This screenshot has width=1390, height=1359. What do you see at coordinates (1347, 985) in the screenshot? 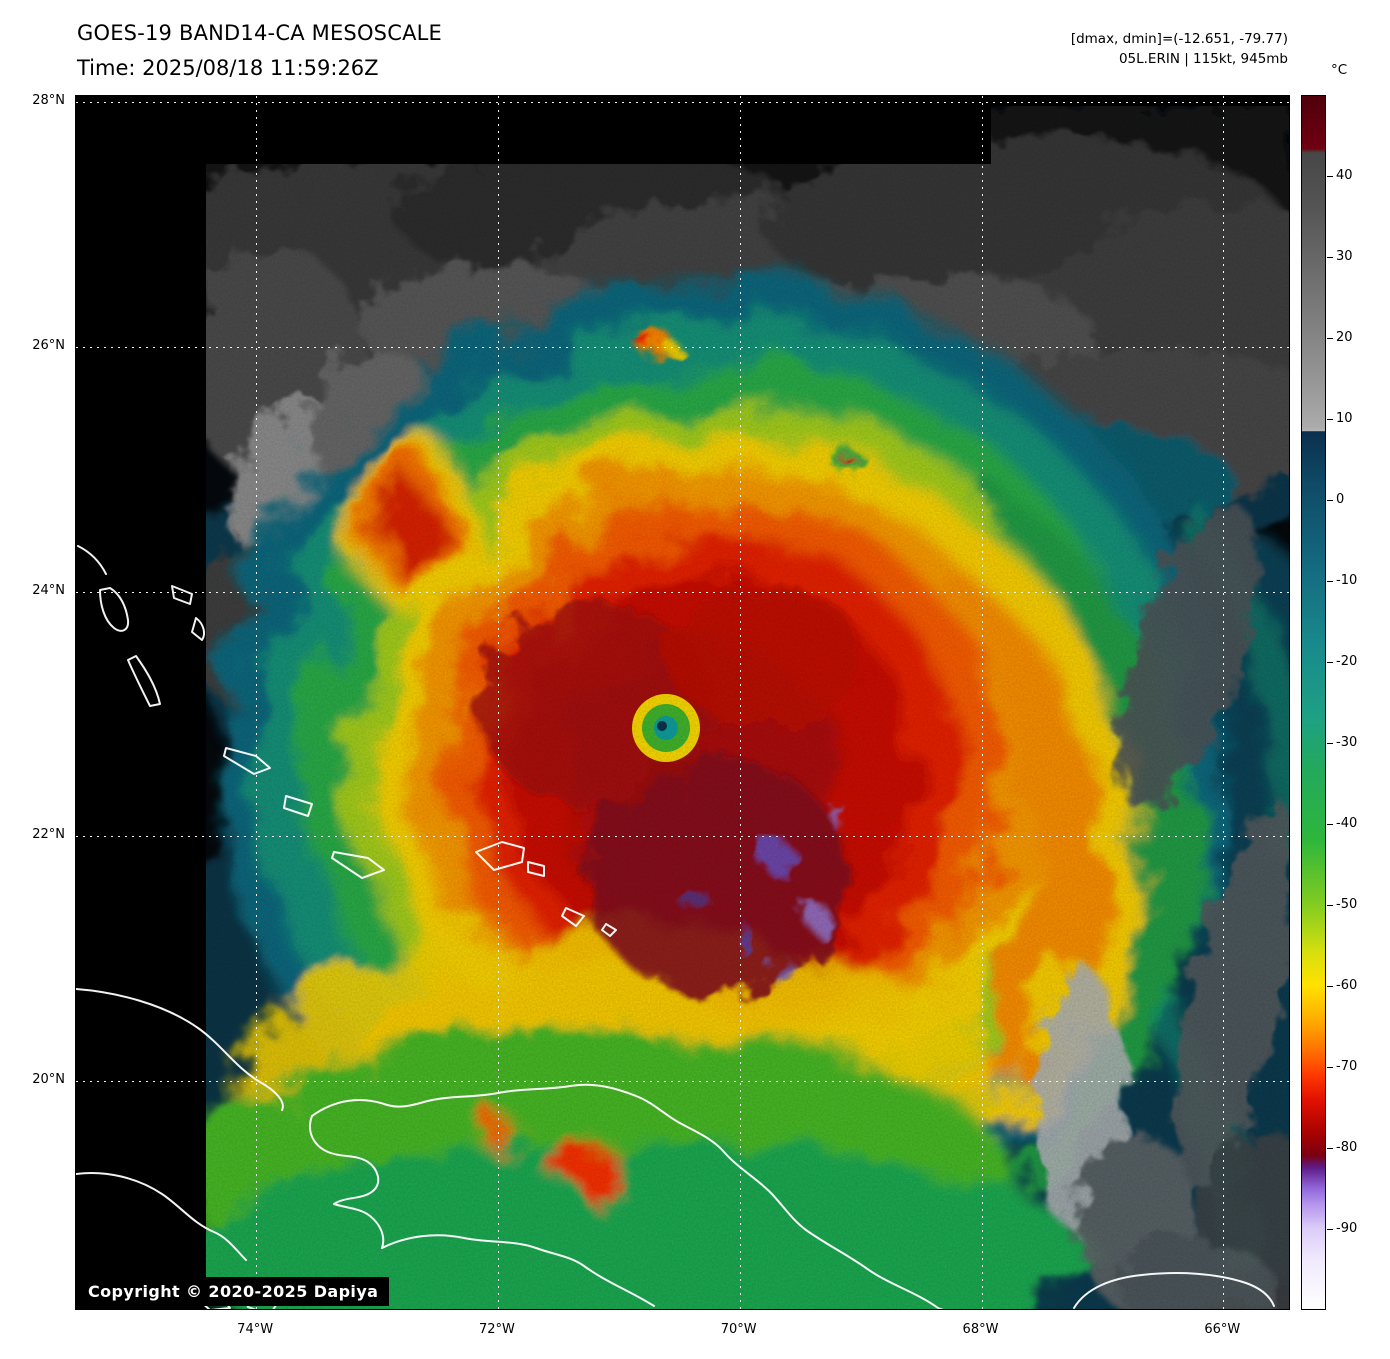
I see `colorbar-tick-label: -60` at bounding box center [1347, 985].